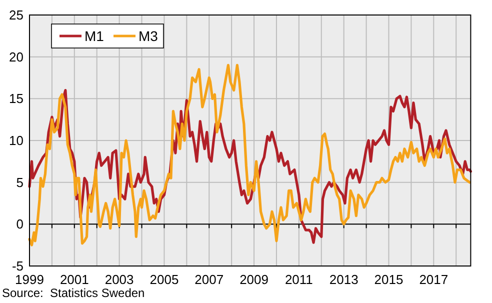  What do you see at coordinates (16, 15) in the screenshot?
I see `y-tick-label: 25` at bounding box center [16, 15].